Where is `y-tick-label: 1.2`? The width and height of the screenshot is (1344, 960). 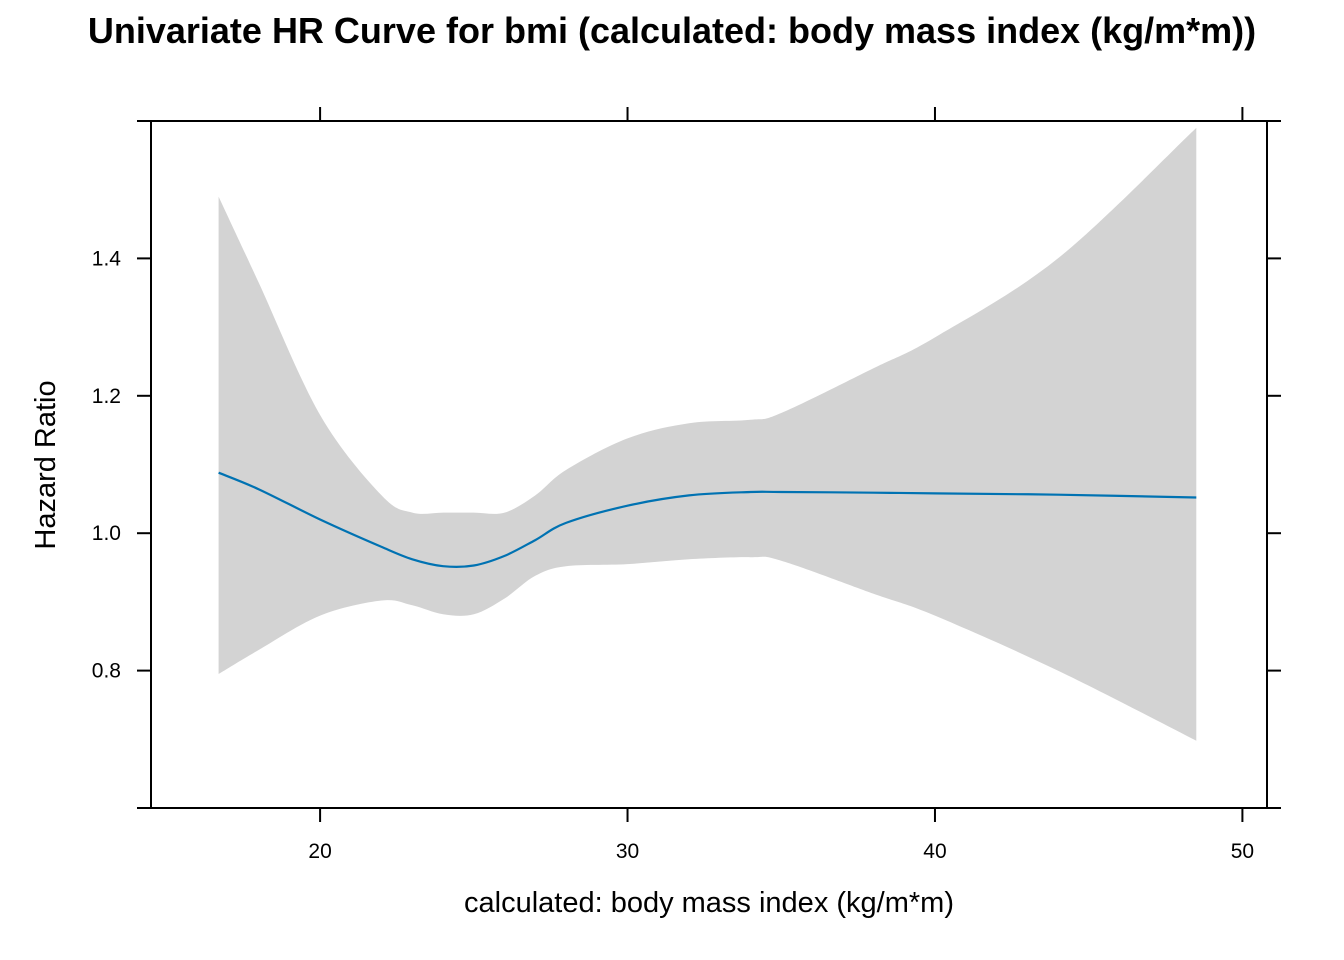 y-tick-label: 1.2 is located at coordinates (106, 396).